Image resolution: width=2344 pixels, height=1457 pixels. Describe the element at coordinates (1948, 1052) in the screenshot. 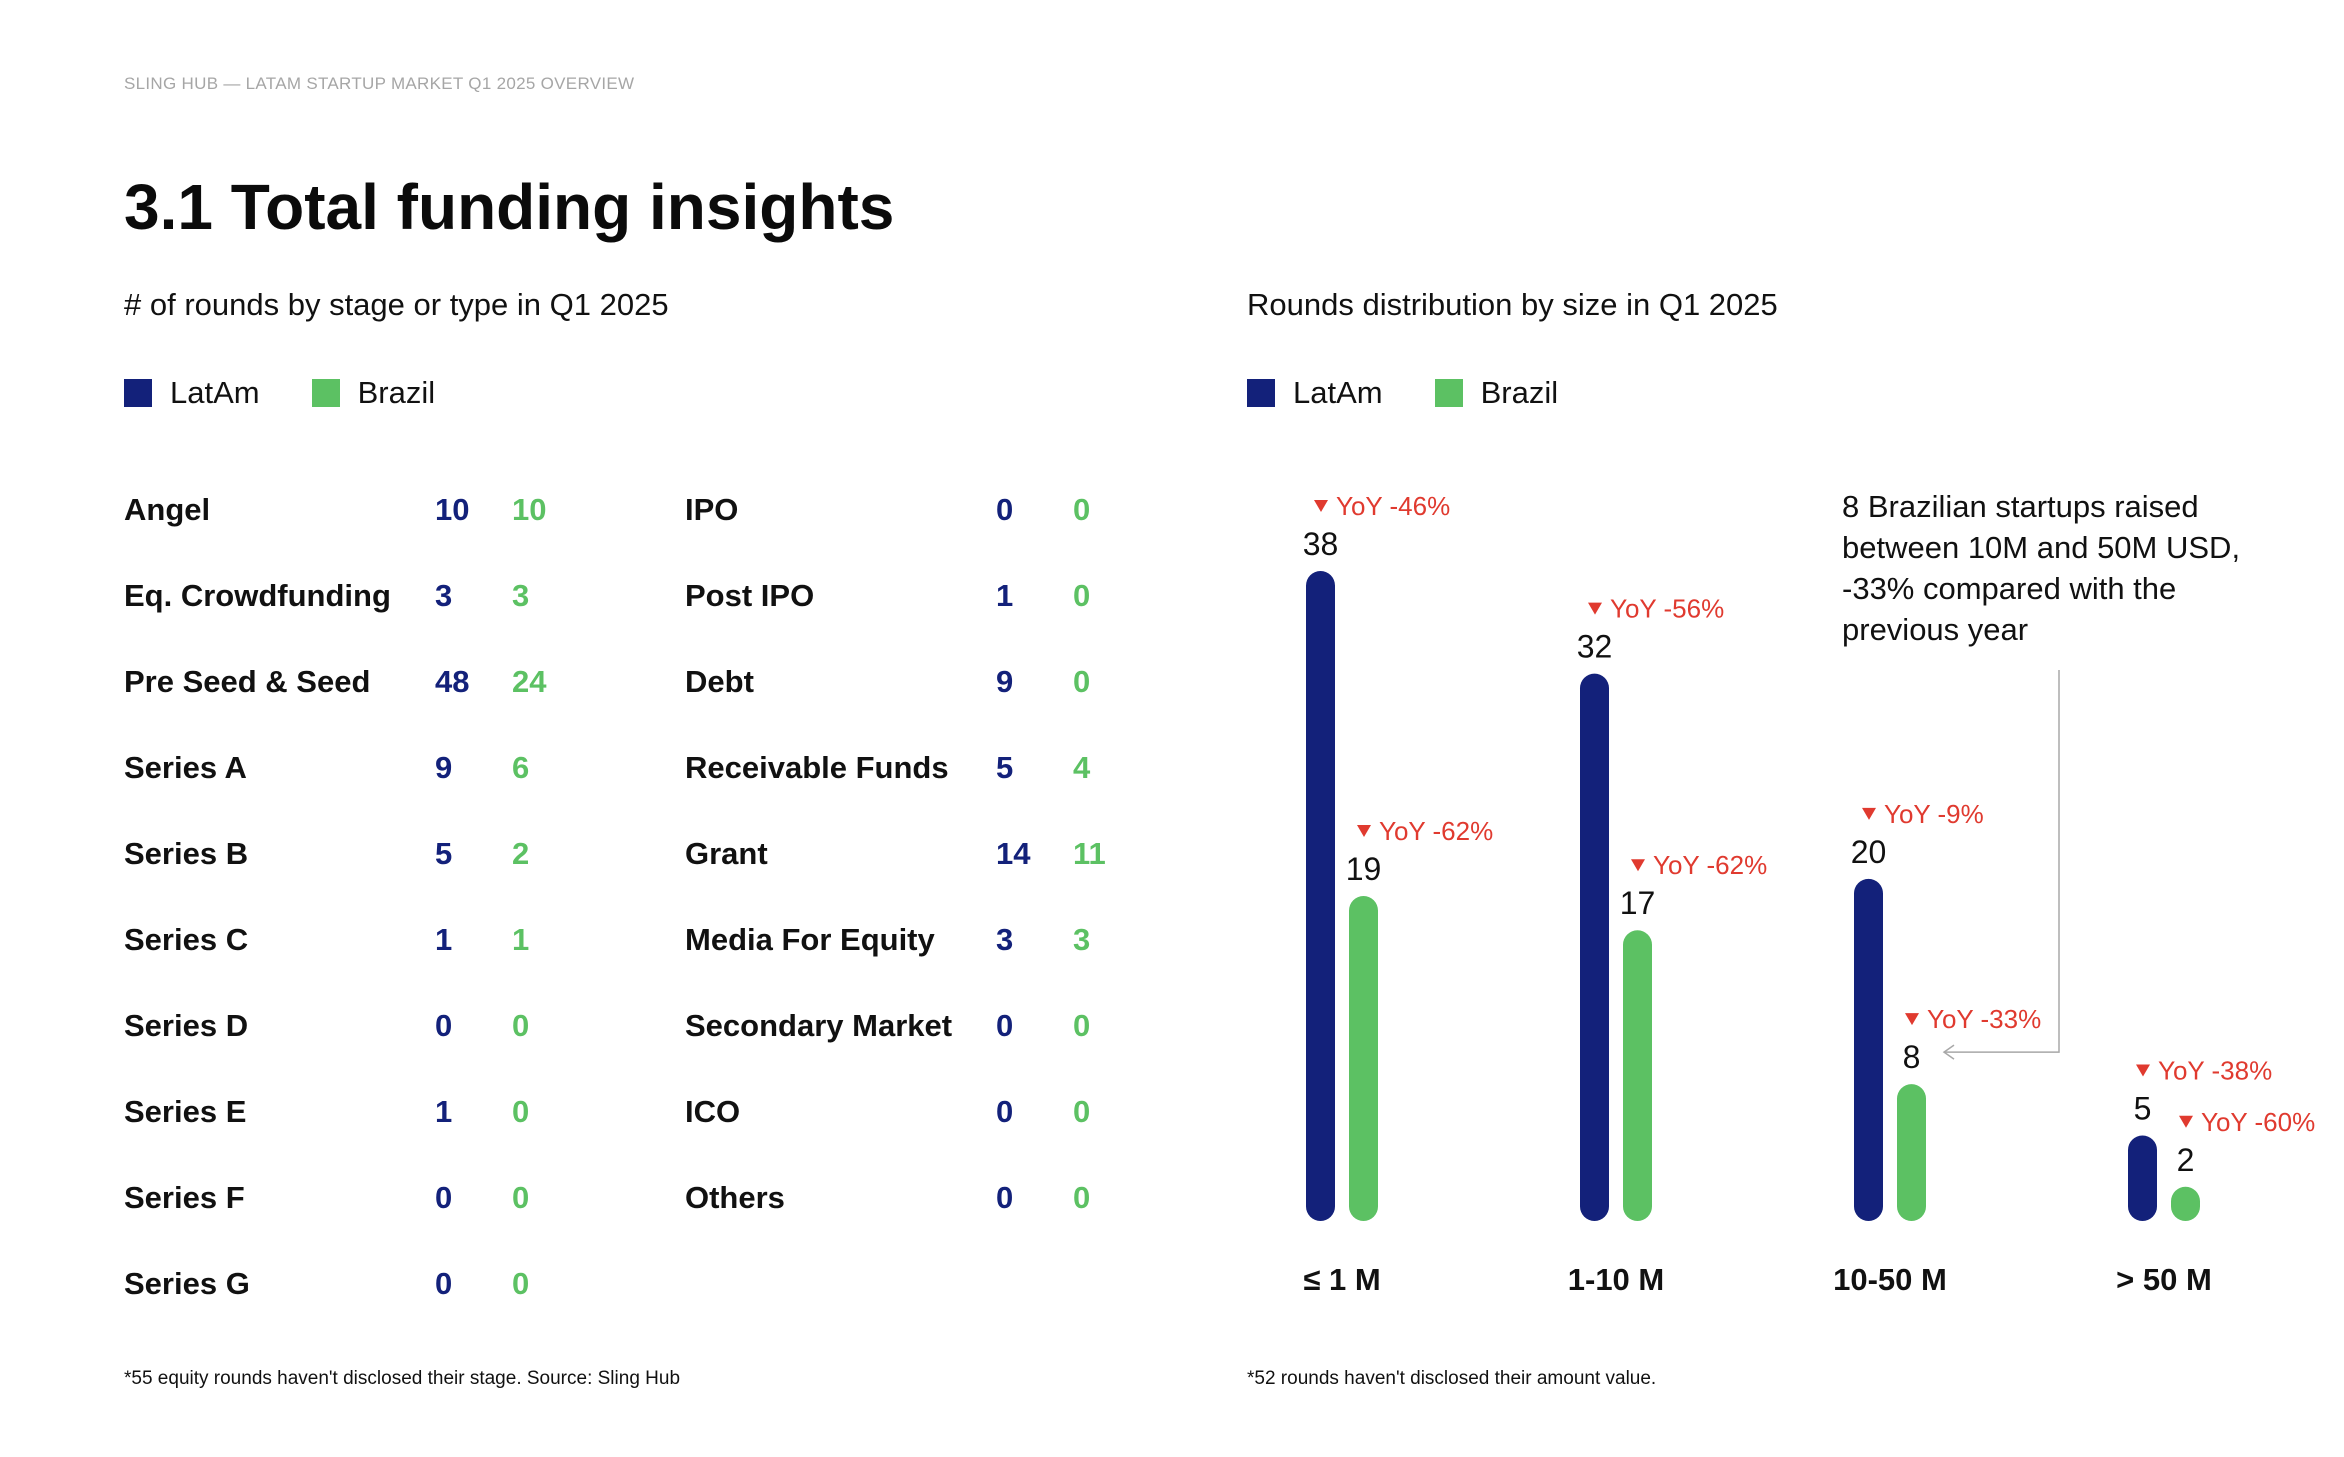

I see `arrow-left-icon` at that location.